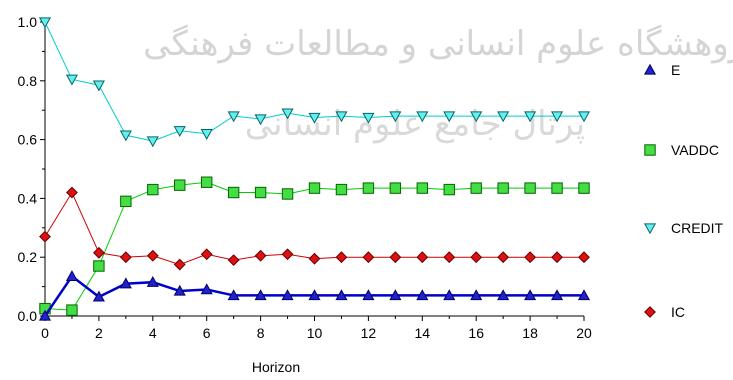  What do you see at coordinates (423, 333) in the screenshot?
I see `x-tick-label: 14` at bounding box center [423, 333].